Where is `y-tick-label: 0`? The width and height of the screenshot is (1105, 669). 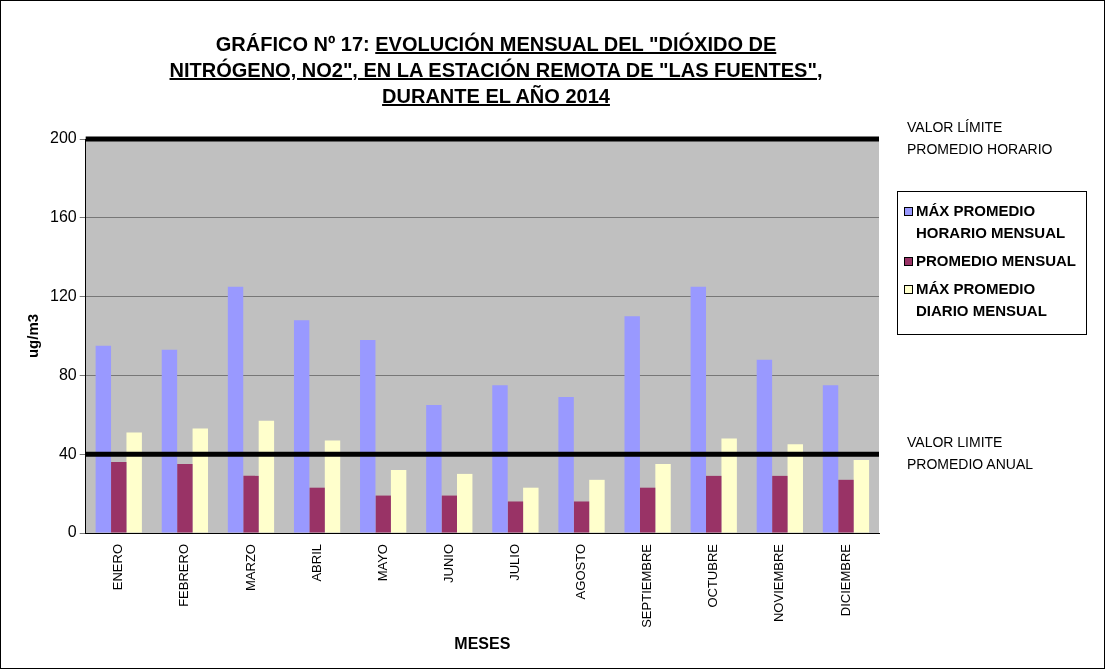 y-tick-label: 0 is located at coordinates (72, 532).